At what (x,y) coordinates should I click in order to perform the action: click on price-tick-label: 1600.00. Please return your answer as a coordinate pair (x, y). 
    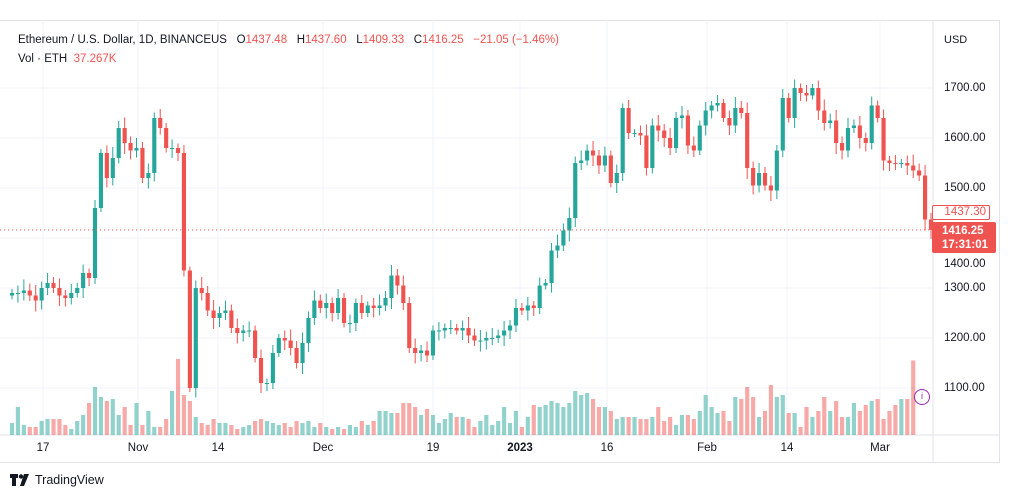
    Looking at the image, I should click on (965, 138).